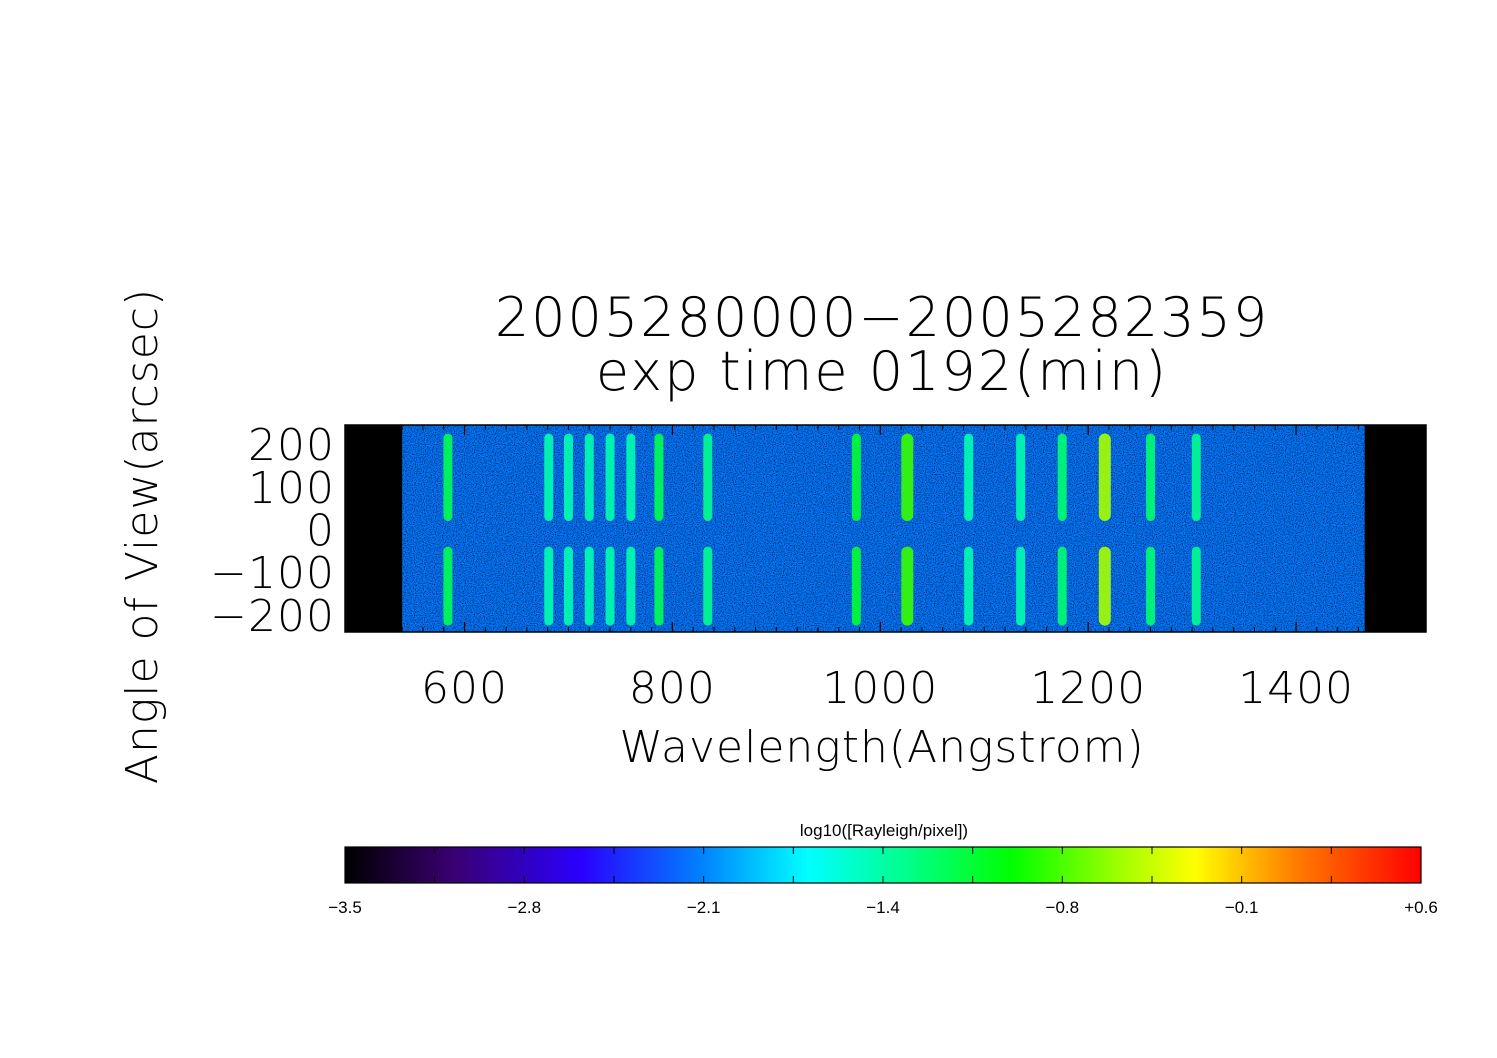  I want to click on emission-line-1216-lower, so click(1104, 586).